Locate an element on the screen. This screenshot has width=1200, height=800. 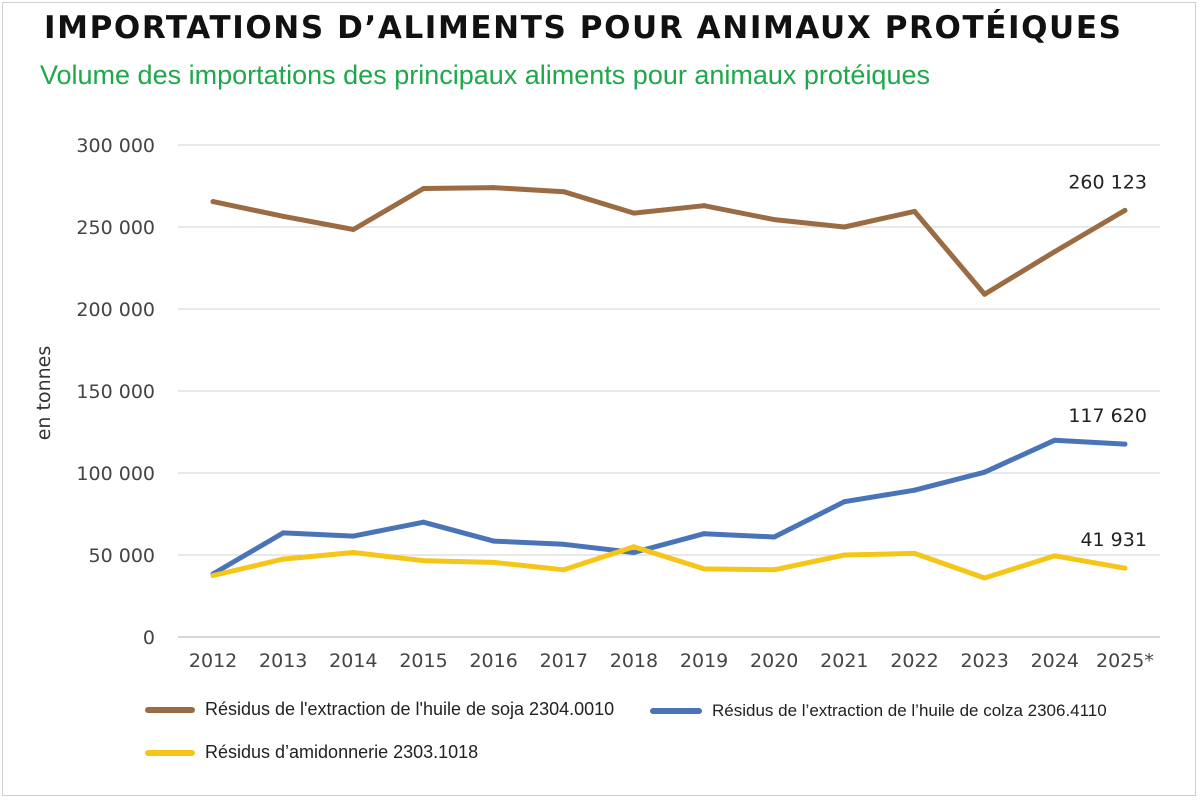
x-tick-label: 2013 is located at coordinates (283, 661).